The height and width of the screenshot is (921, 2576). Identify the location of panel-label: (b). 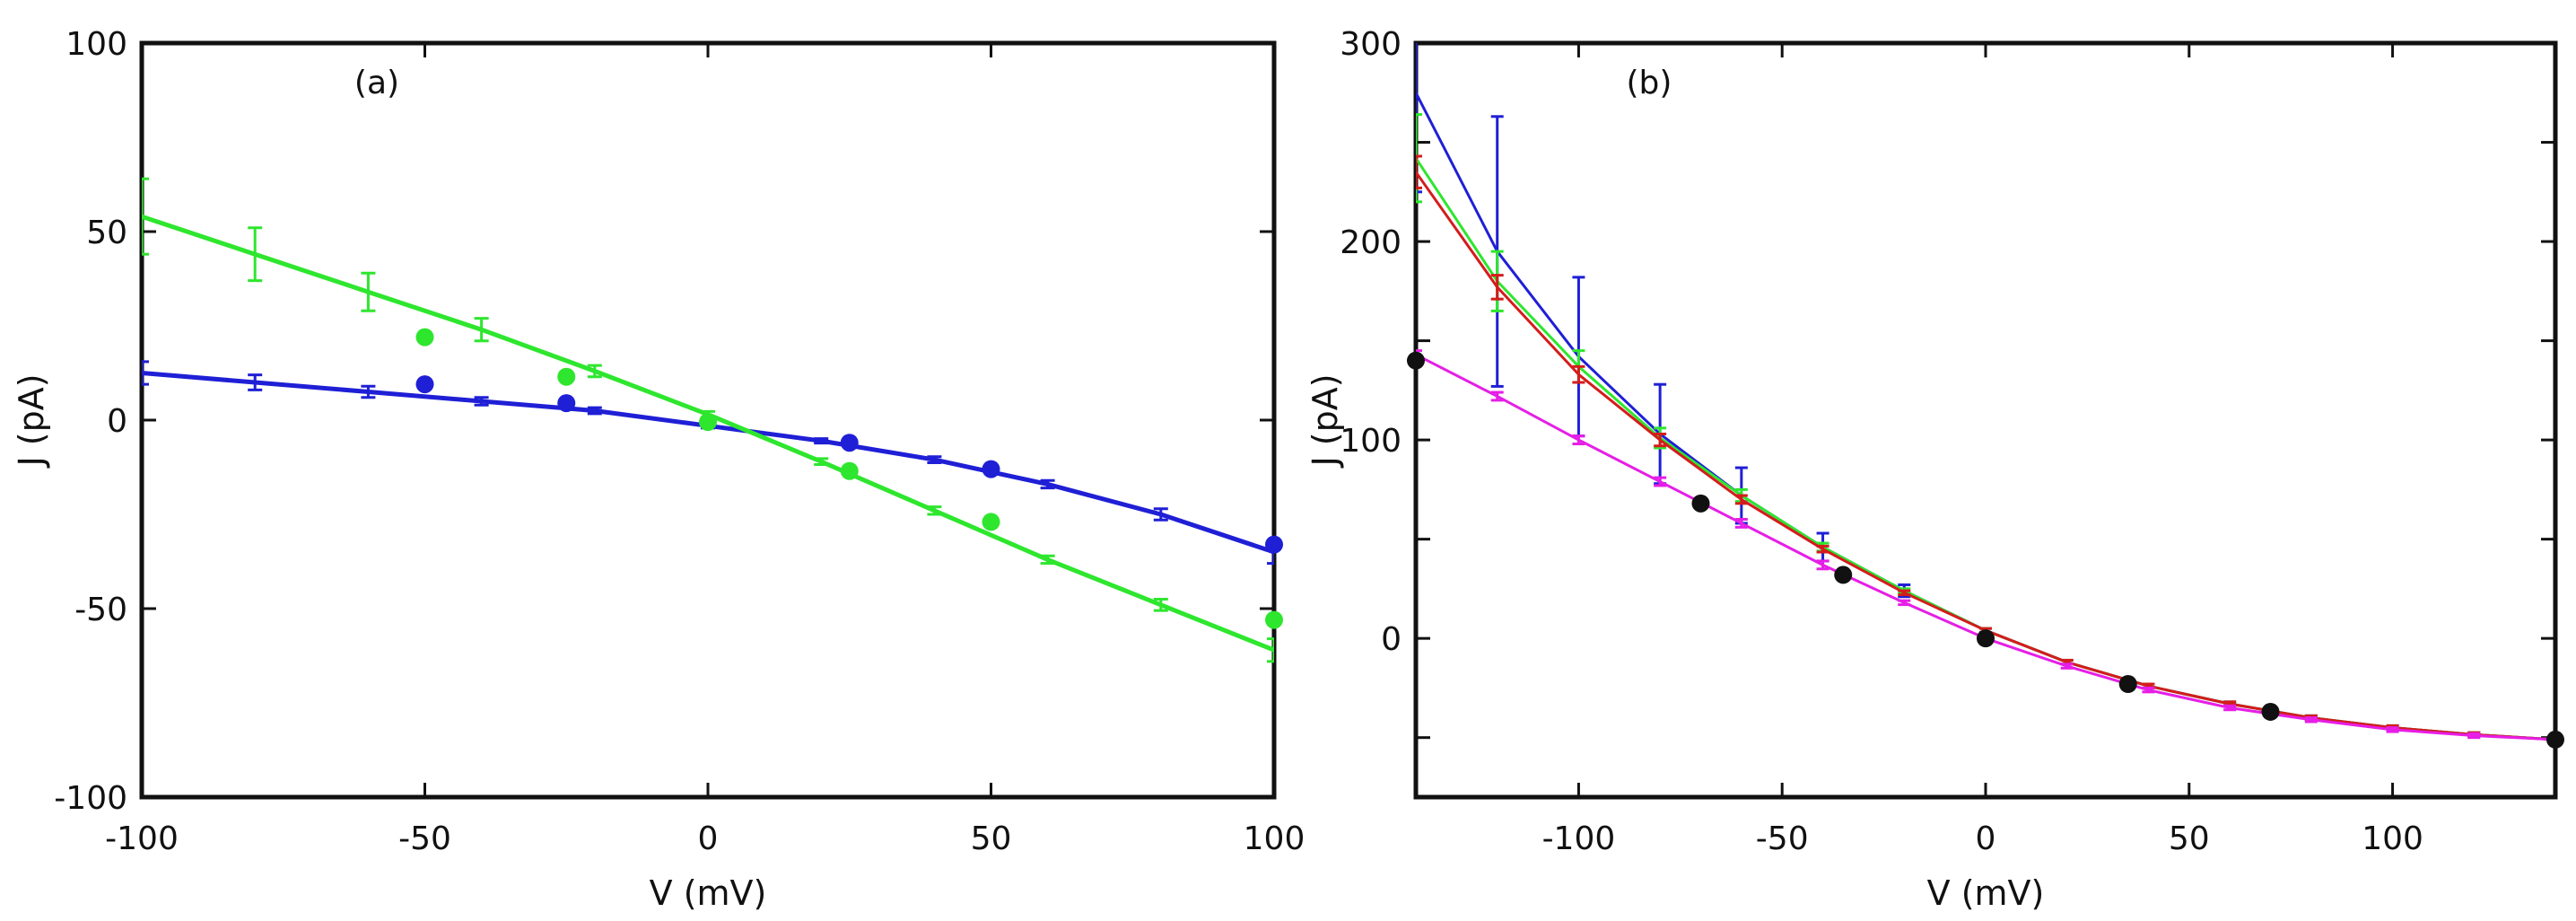
(1649, 83).